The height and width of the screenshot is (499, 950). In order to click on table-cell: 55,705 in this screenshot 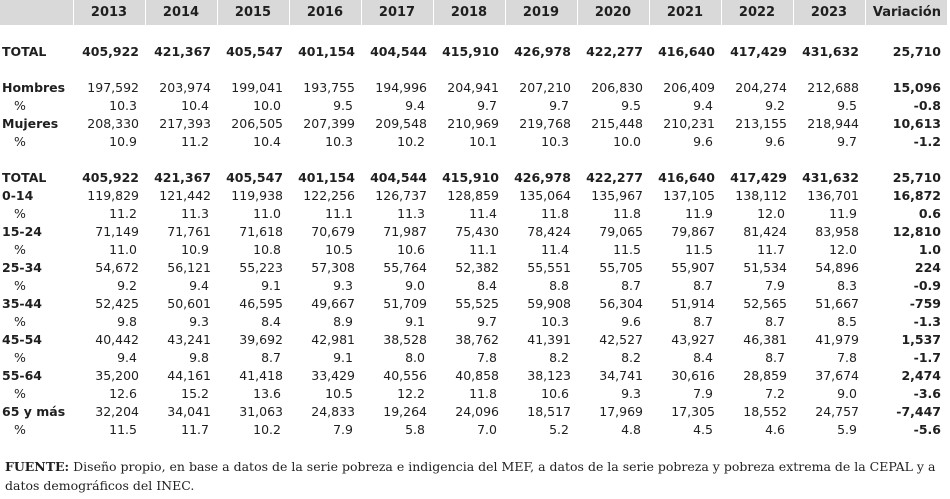, I will do `click(621, 267)`.